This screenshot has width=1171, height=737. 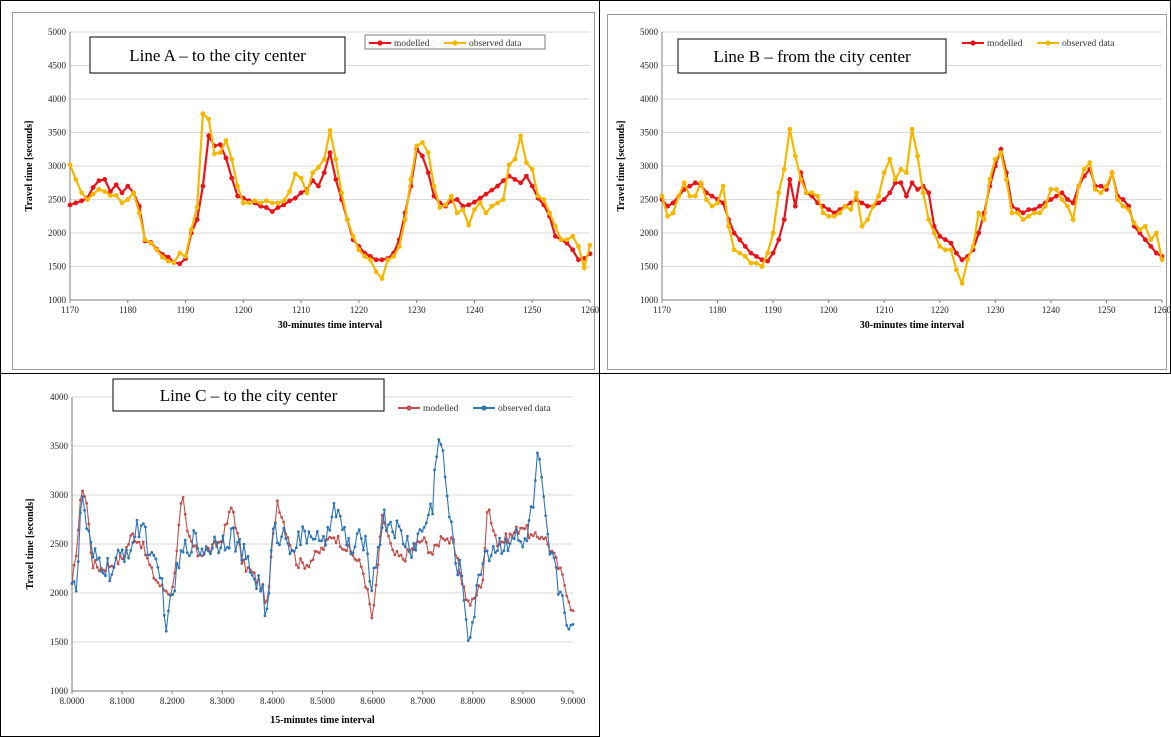 I want to click on chart-title: Line C – to the city center, so click(x=249, y=395).